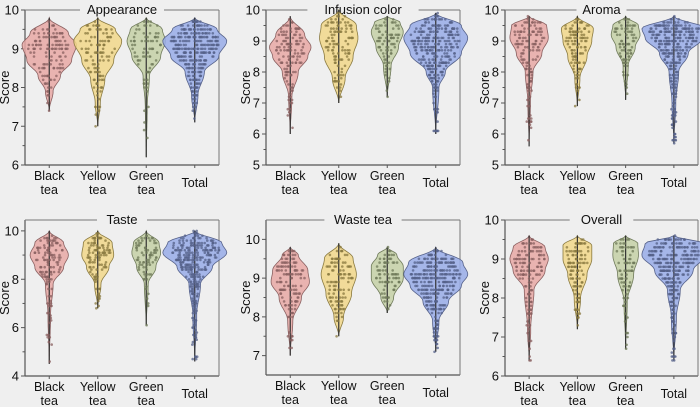 The height and width of the screenshot is (407, 700). I want to click on violin-green-tea, so click(625, 57).